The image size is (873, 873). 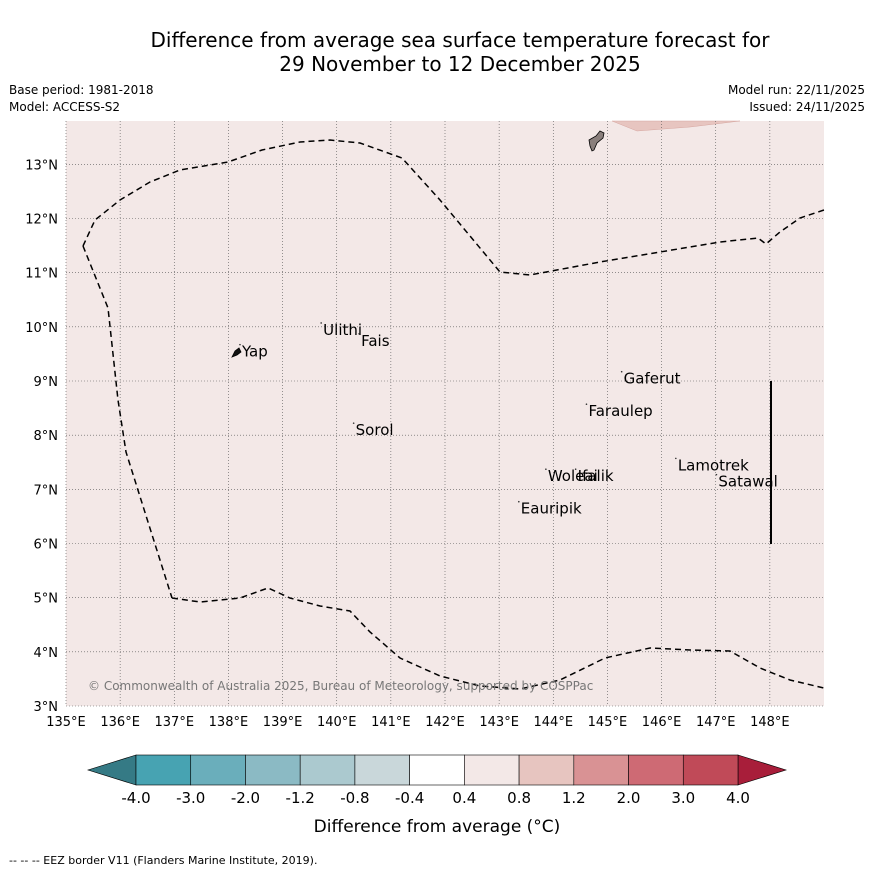 What do you see at coordinates (551, 509) in the screenshot?
I see `place-label-eauripik: Eauripik` at bounding box center [551, 509].